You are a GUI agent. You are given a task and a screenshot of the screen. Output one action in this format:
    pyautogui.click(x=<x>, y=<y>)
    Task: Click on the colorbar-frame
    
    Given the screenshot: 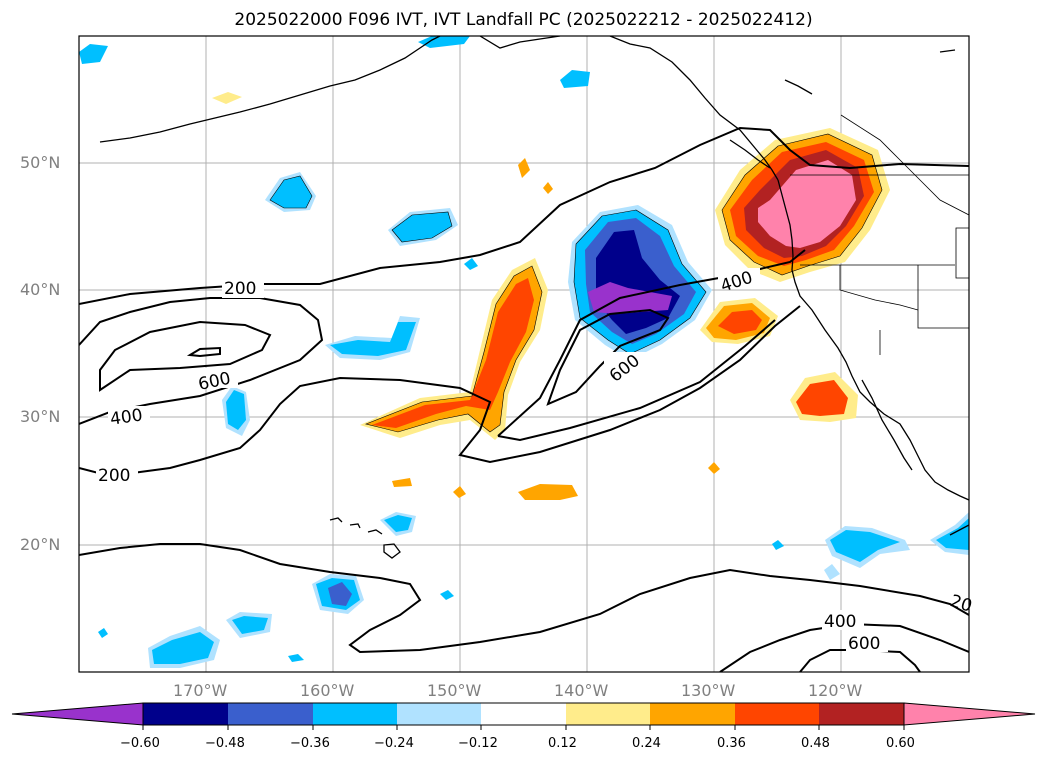 What is the action you would take?
    pyautogui.click(x=523, y=714)
    